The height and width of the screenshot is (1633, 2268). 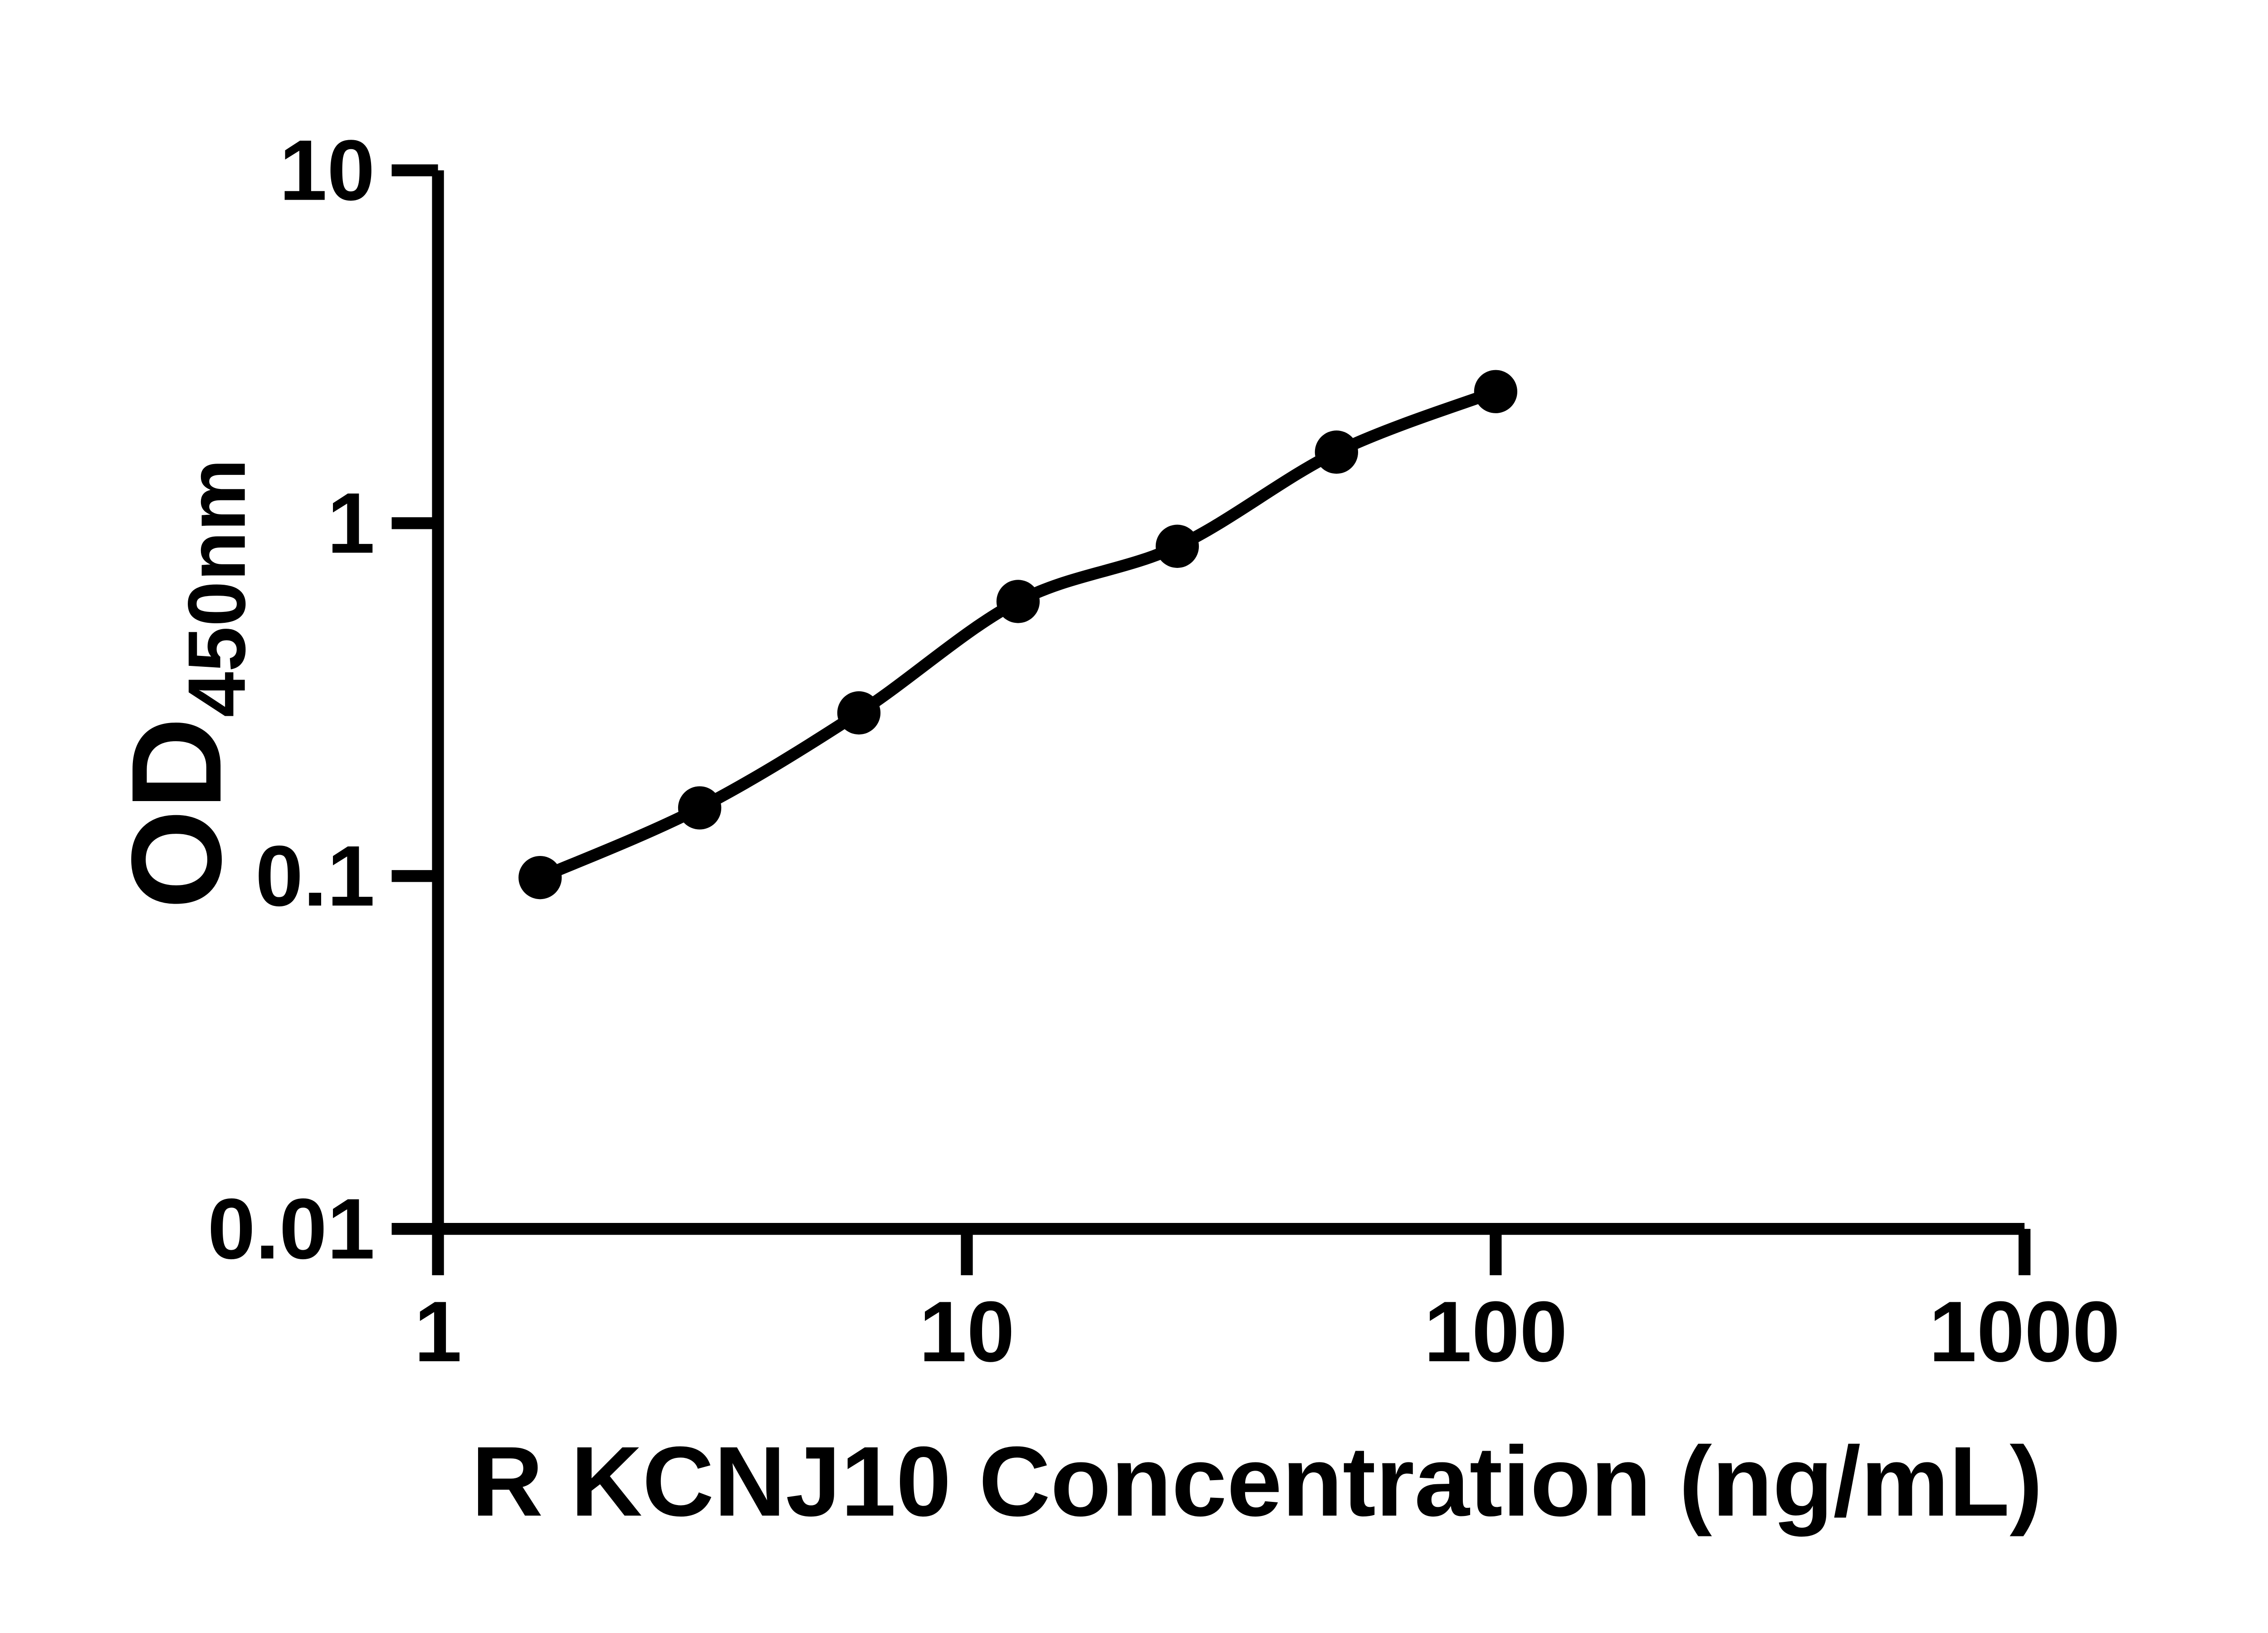 What do you see at coordinates (967, 1332) in the screenshot?
I see `x-tick-label: 10` at bounding box center [967, 1332].